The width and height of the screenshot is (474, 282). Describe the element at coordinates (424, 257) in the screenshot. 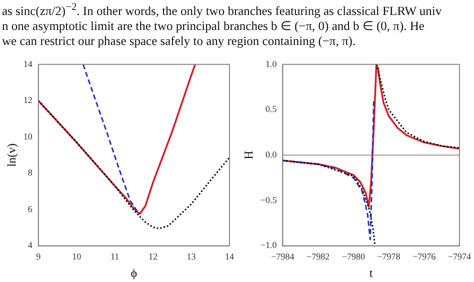

I see `x-tick-label: −7976` at that location.